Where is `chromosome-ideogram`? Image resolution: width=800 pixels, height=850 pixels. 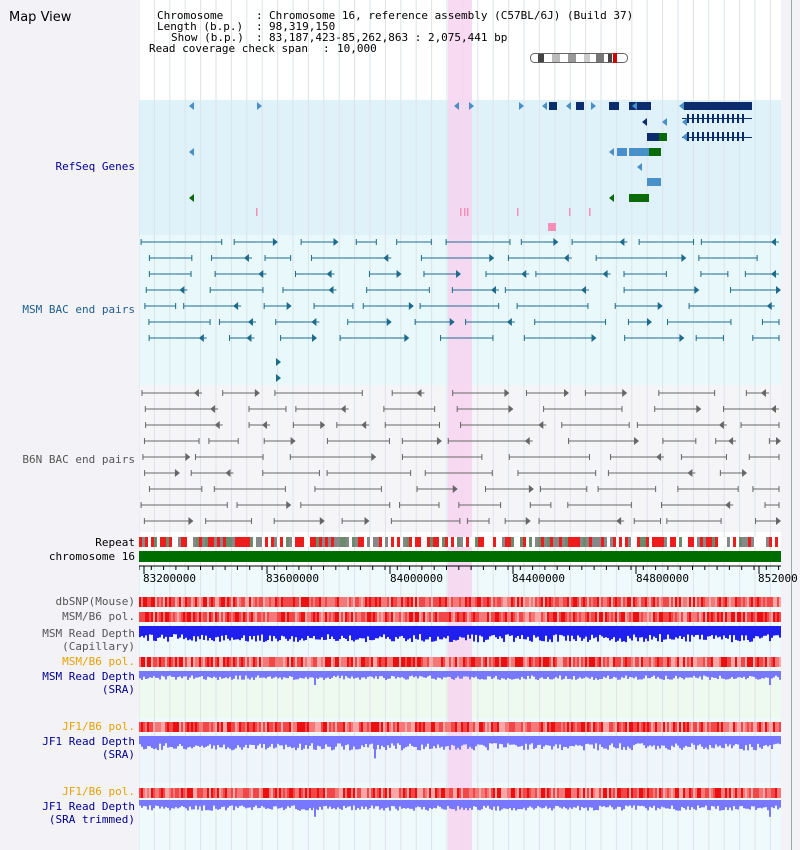
chromosome-ideogram is located at coordinates (579, 58).